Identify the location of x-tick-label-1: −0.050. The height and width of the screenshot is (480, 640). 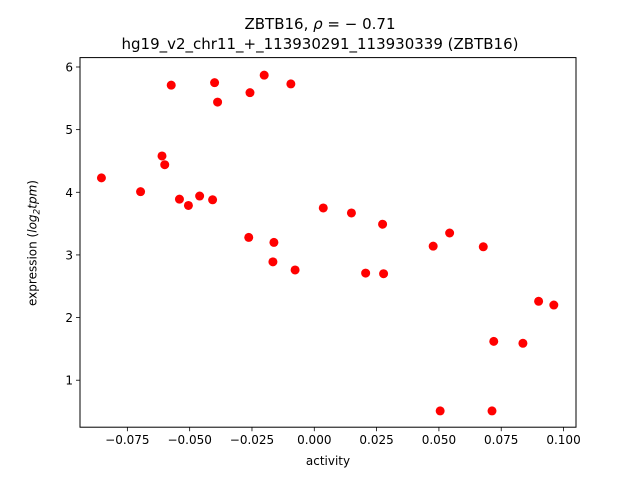
(189, 440).